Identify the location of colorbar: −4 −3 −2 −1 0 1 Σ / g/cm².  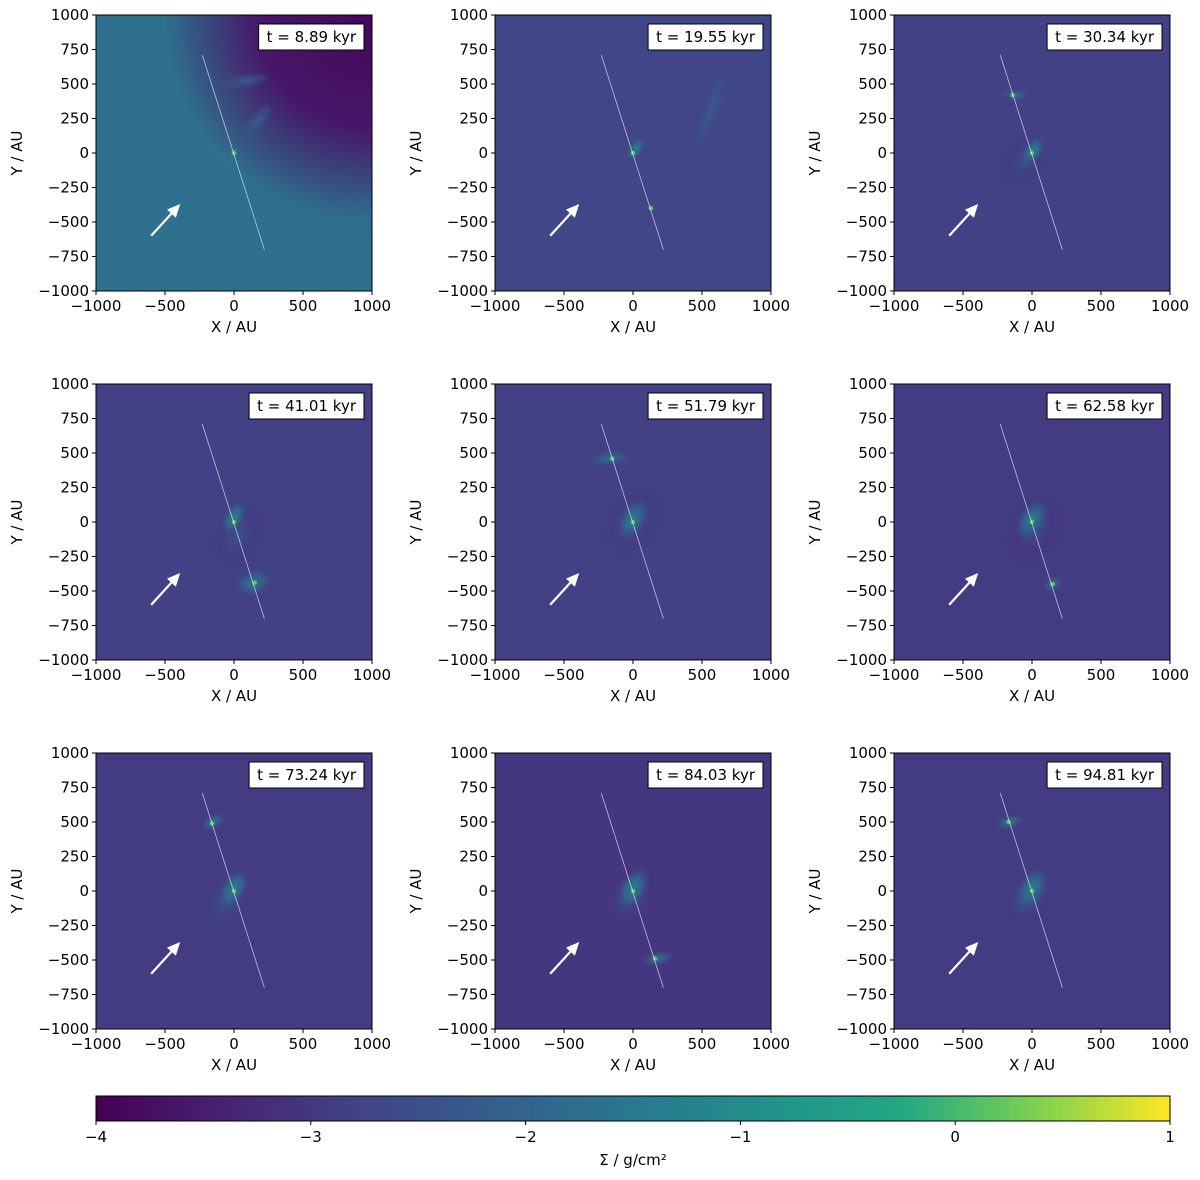
(630, 1132).